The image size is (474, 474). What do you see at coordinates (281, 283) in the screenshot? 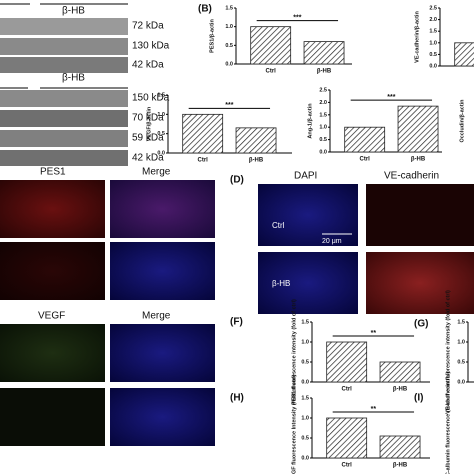
I see `row-label: β-HB` at bounding box center [281, 283].